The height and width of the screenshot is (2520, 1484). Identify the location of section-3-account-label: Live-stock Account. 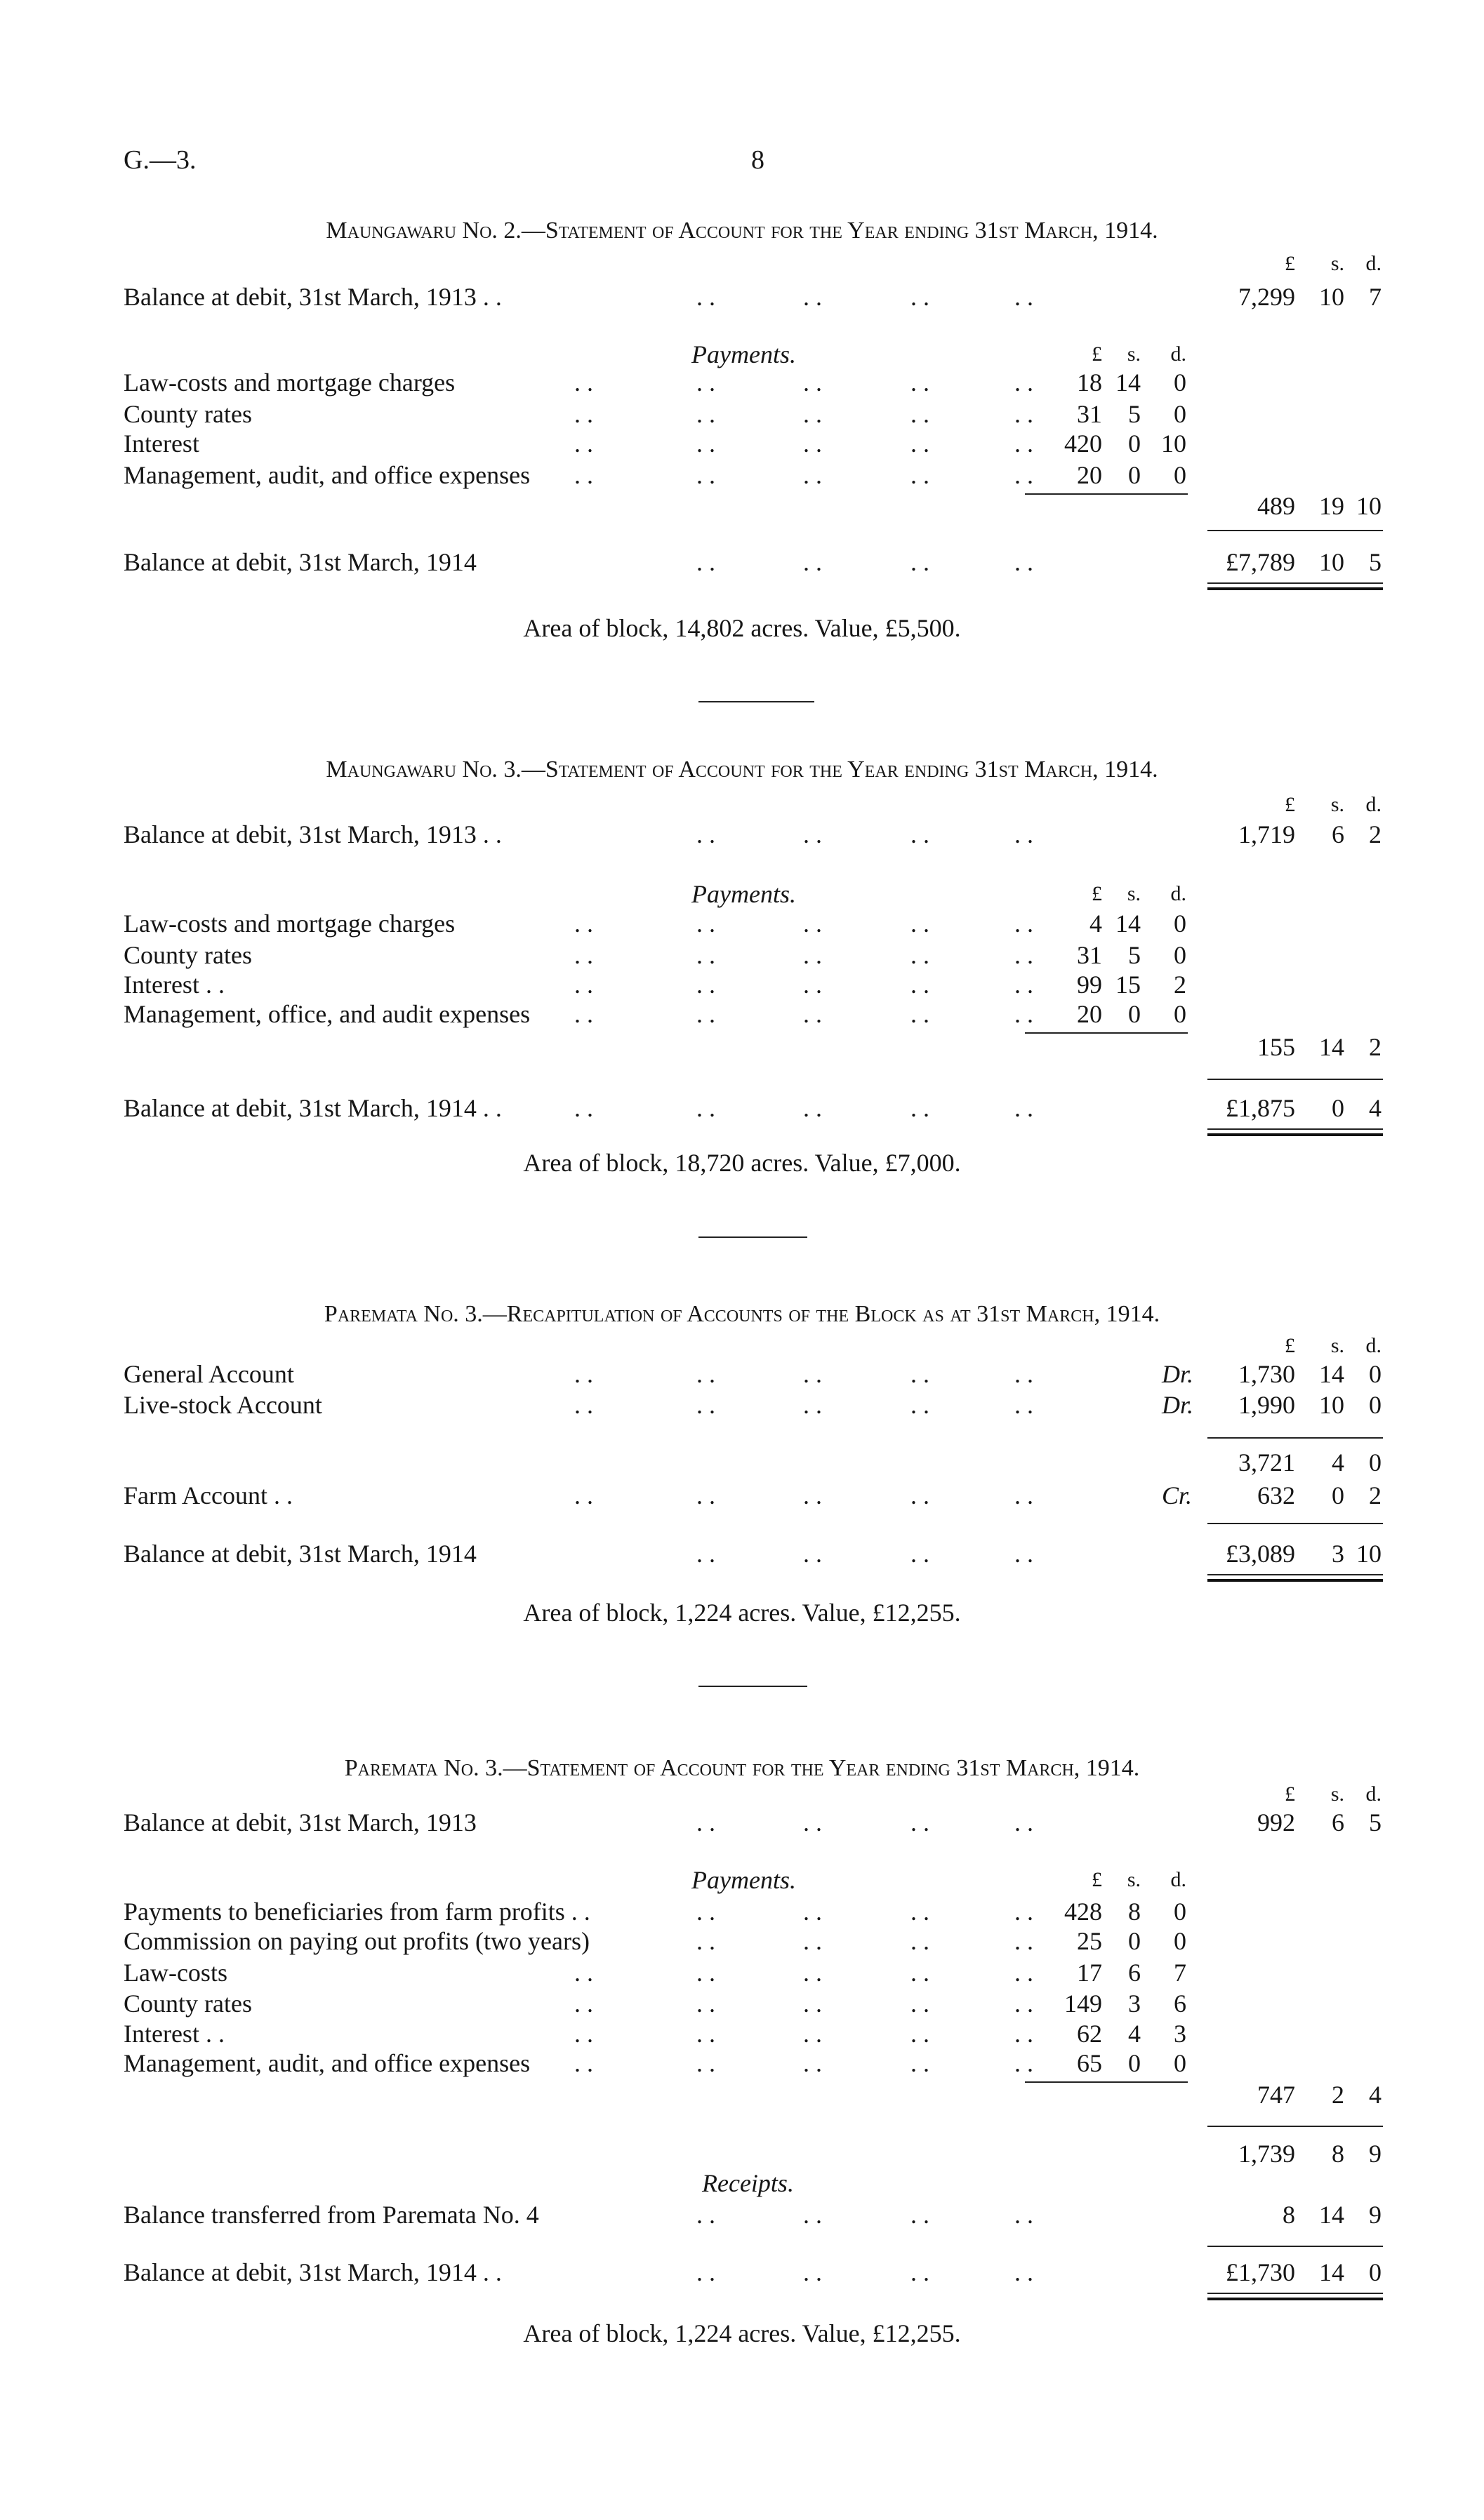
(223, 1405).